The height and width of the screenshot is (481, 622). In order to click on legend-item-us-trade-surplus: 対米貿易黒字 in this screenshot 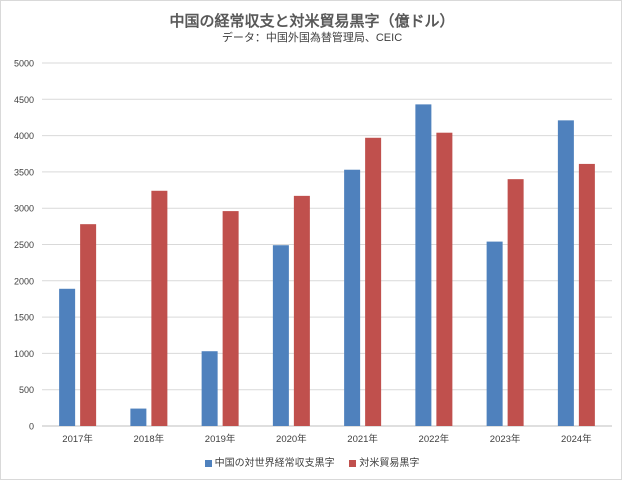, I will do `click(384, 461)`.